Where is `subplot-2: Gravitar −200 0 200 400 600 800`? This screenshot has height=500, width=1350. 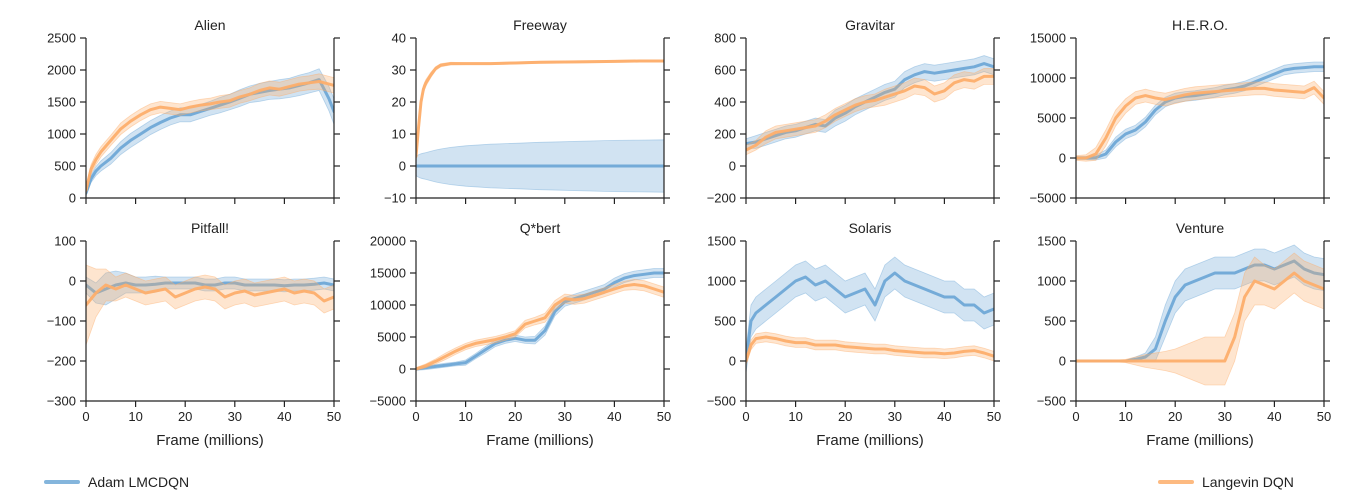 subplot-2: Gravitar −200 0 200 400 600 800 is located at coordinates (853, 111).